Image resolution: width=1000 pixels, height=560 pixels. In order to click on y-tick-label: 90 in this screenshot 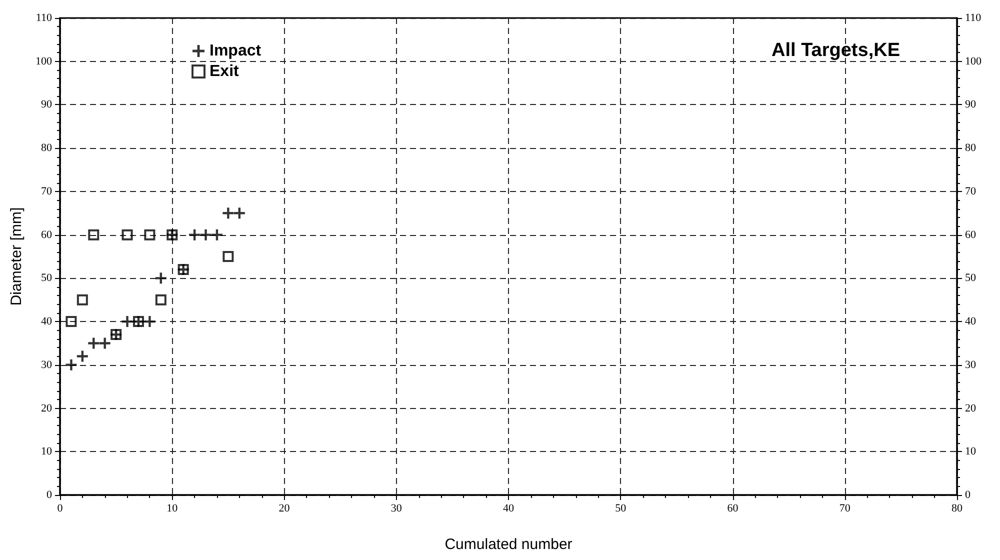, I will do `click(46, 104)`.